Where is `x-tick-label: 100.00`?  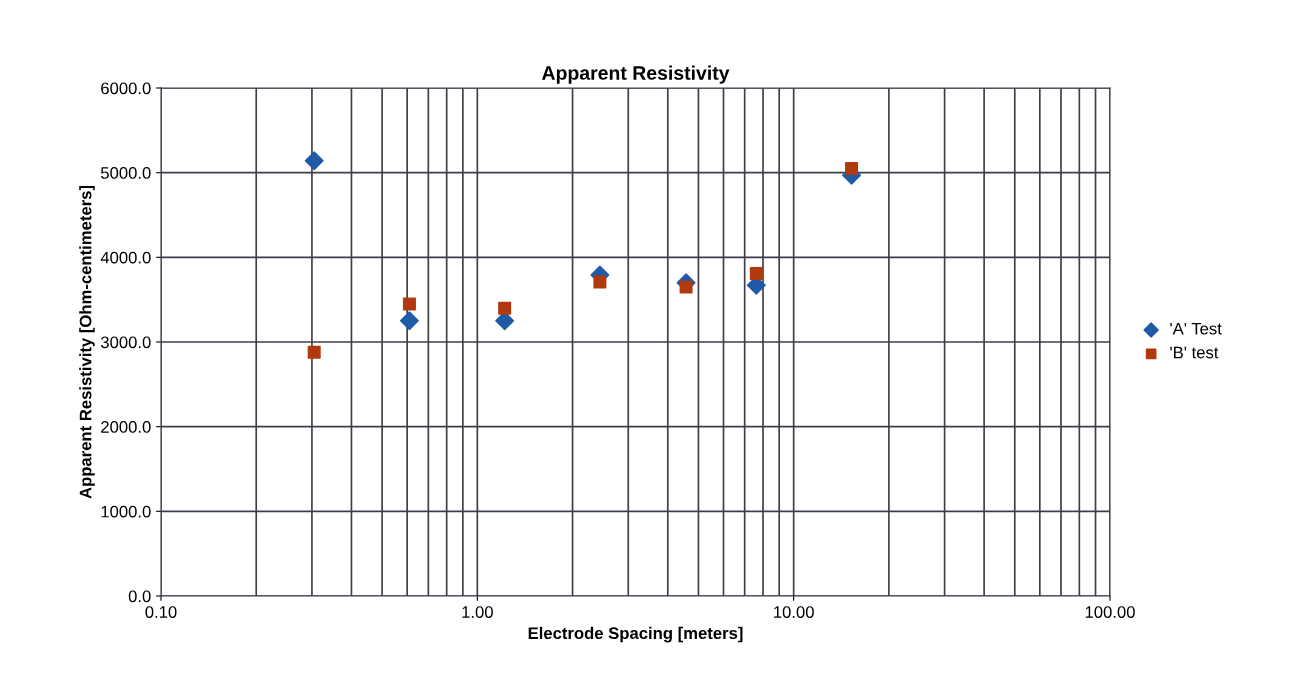
x-tick-label: 100.00 is located at coordinates (1110, 612).